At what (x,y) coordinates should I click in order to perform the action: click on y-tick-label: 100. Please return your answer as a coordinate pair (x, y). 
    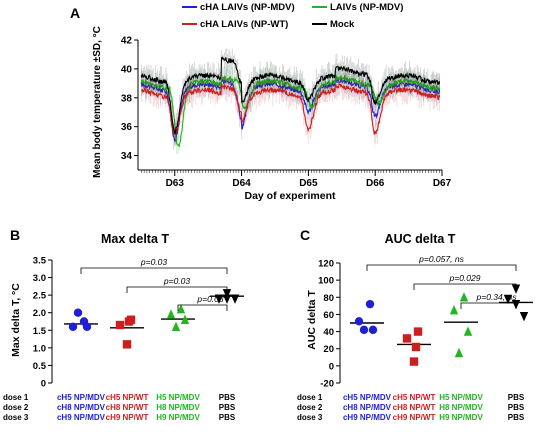
    Looking at the image, I should click on (326, 281).